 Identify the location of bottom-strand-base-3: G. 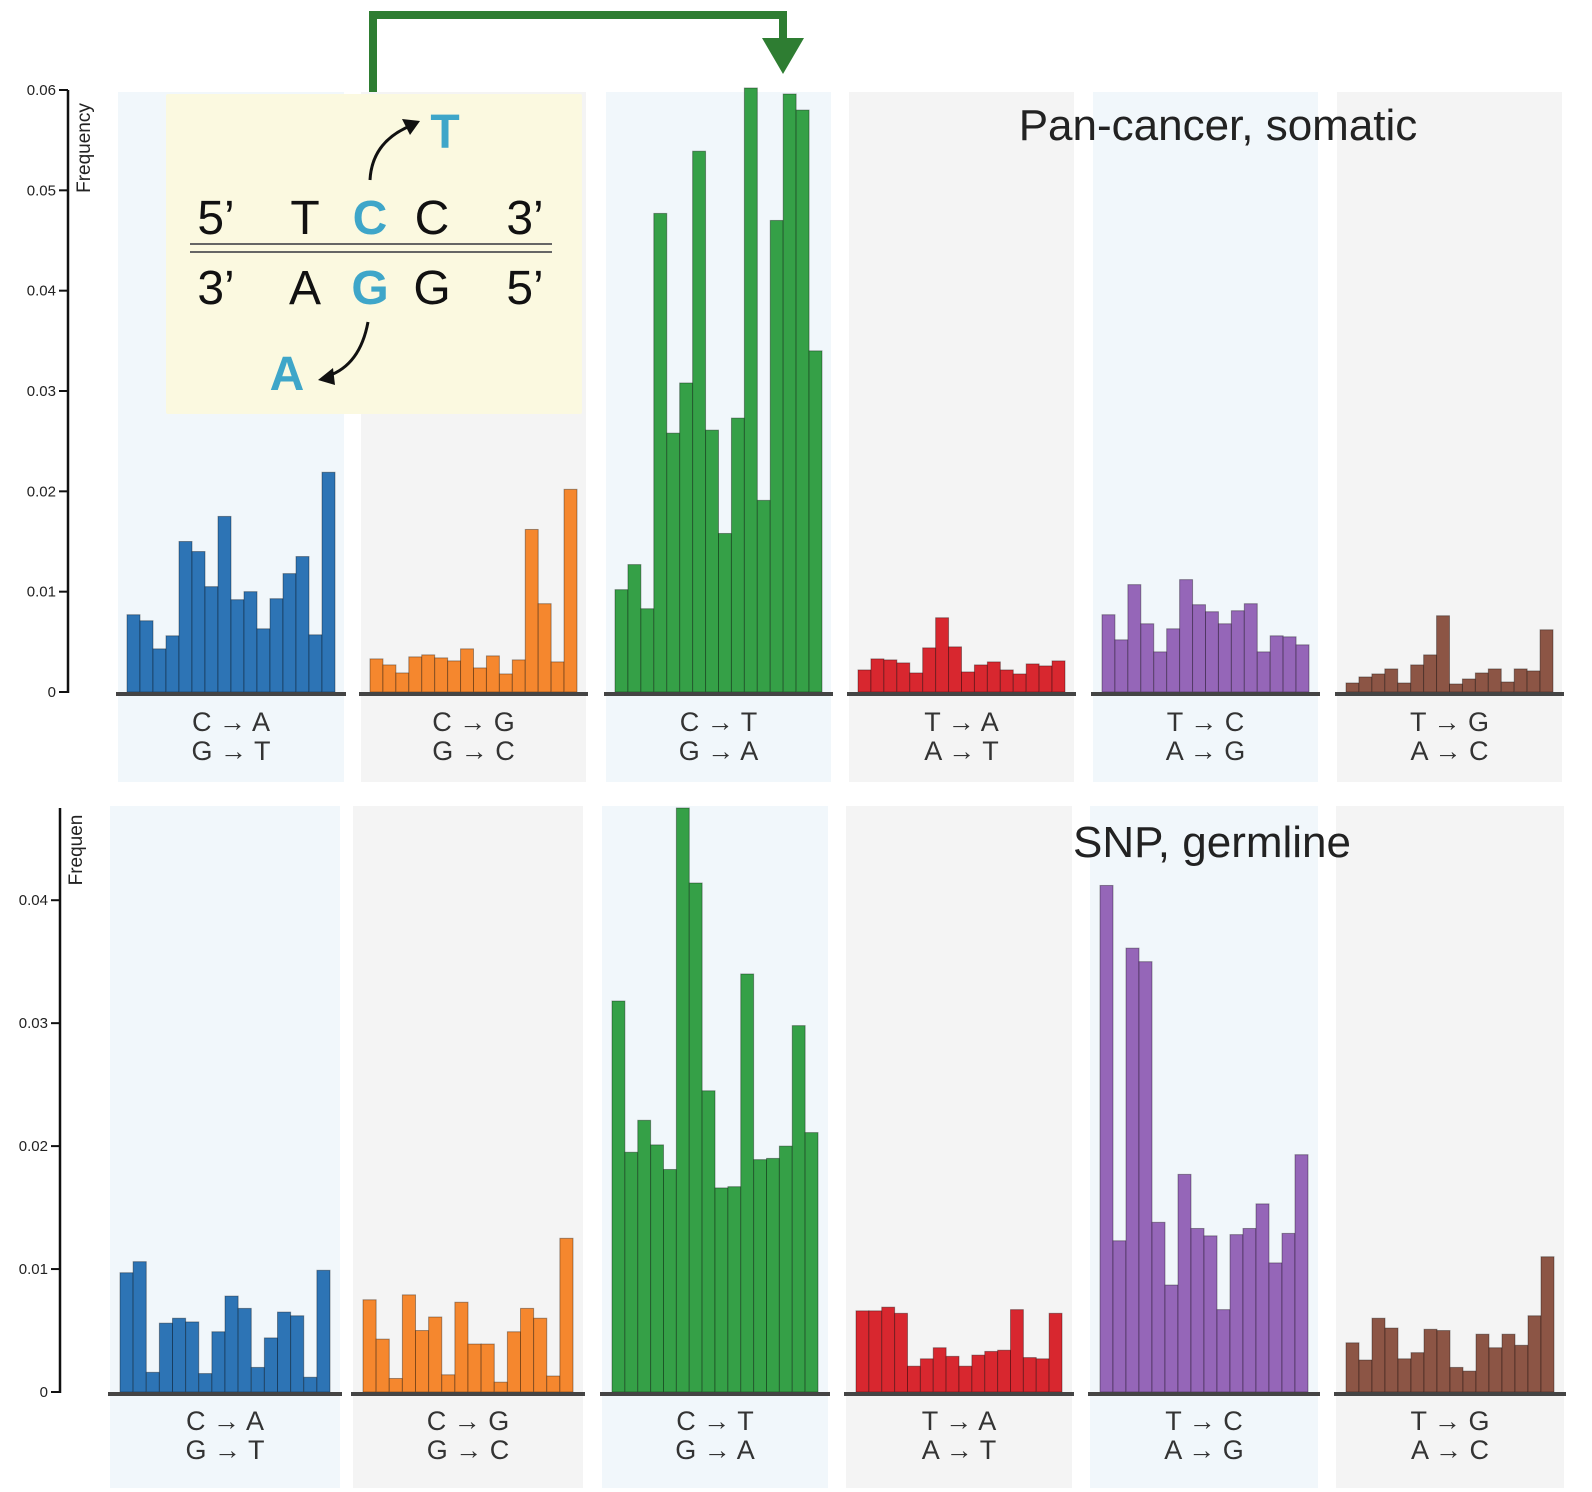
(431, 288).